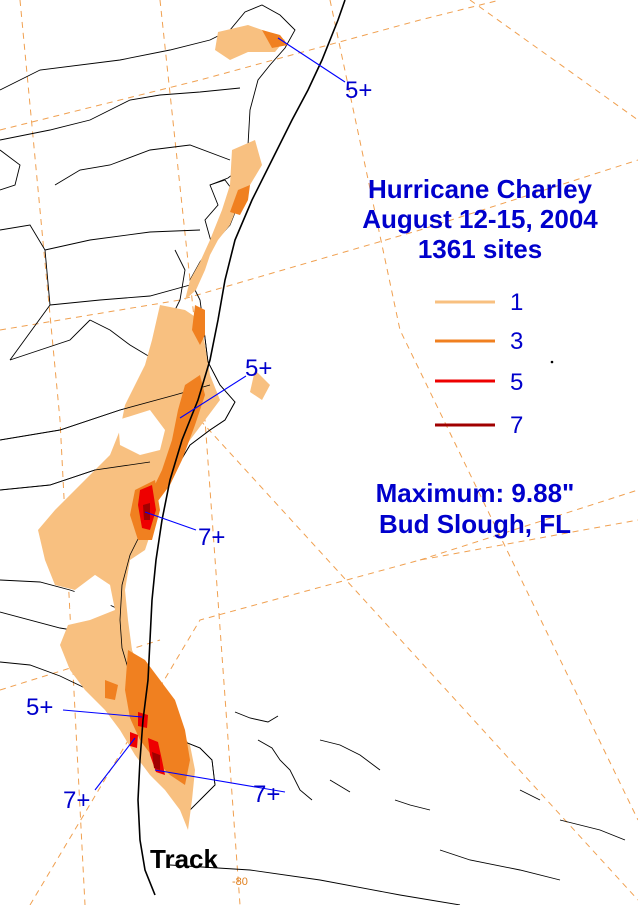 Image resolution: width=638 pixels, height=905 pixels. Describe the element at coordinates (258, 368) in the screenshot. I see `annotation-carolina: 5+` at that location.